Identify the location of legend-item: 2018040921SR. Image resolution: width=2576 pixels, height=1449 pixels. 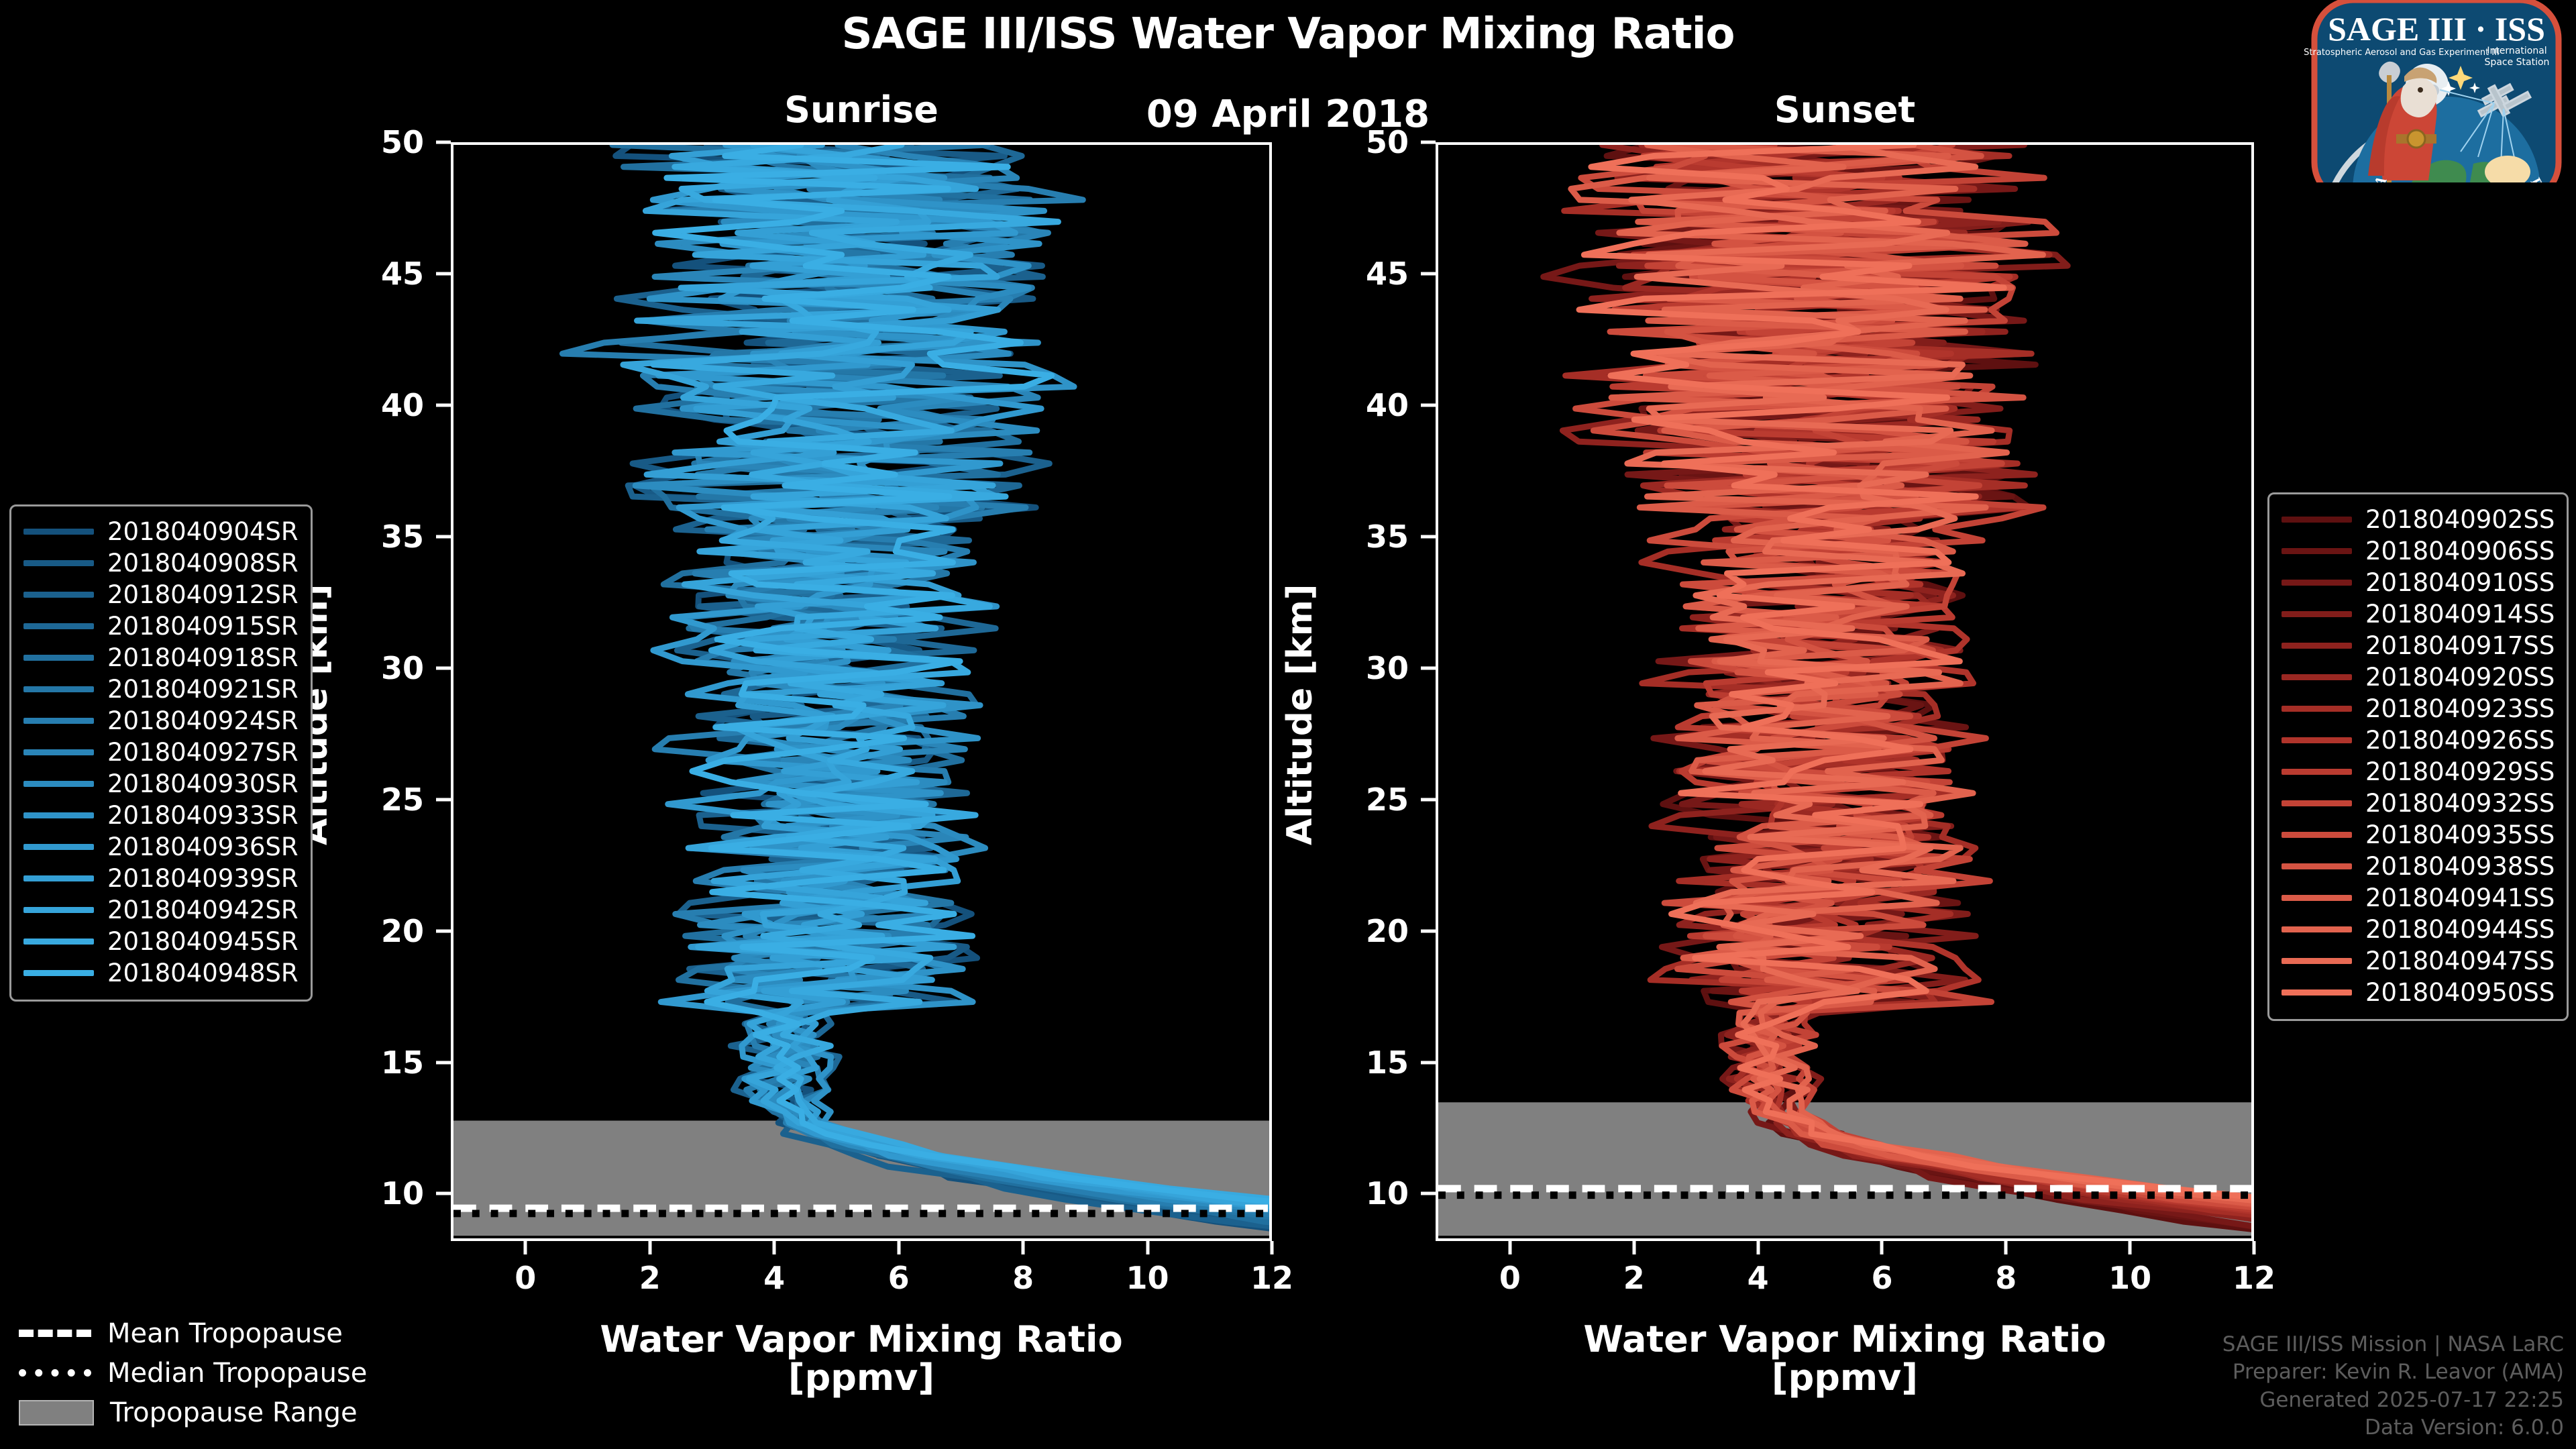
(161, 689).